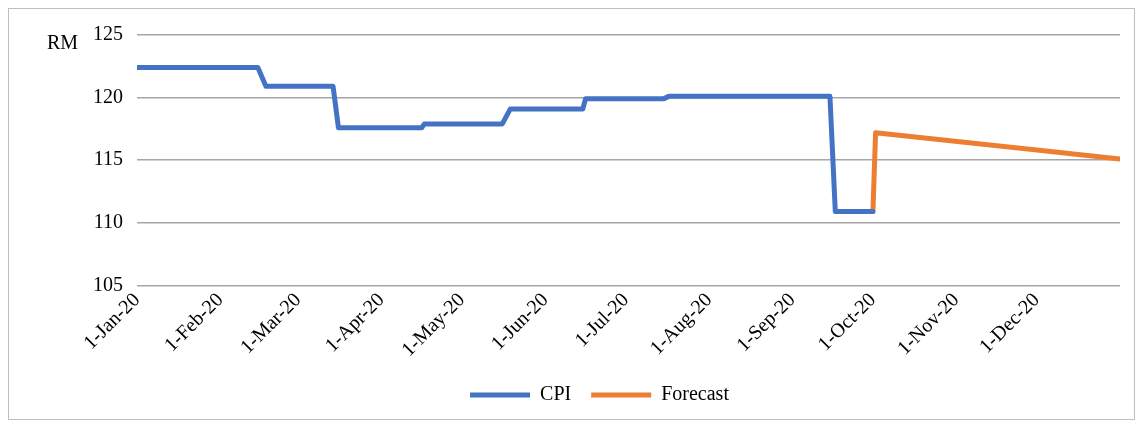  Describe the element at coordinates (695, 393) in the screenshot. I see `legend-label: Forecast` at that location.